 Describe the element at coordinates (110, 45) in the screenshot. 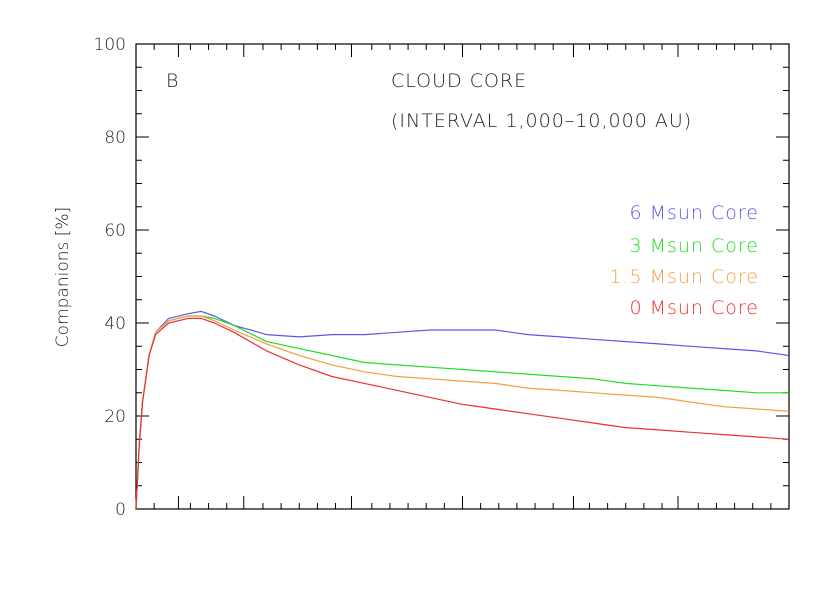

I see `y-tick-label: 100` at that location.